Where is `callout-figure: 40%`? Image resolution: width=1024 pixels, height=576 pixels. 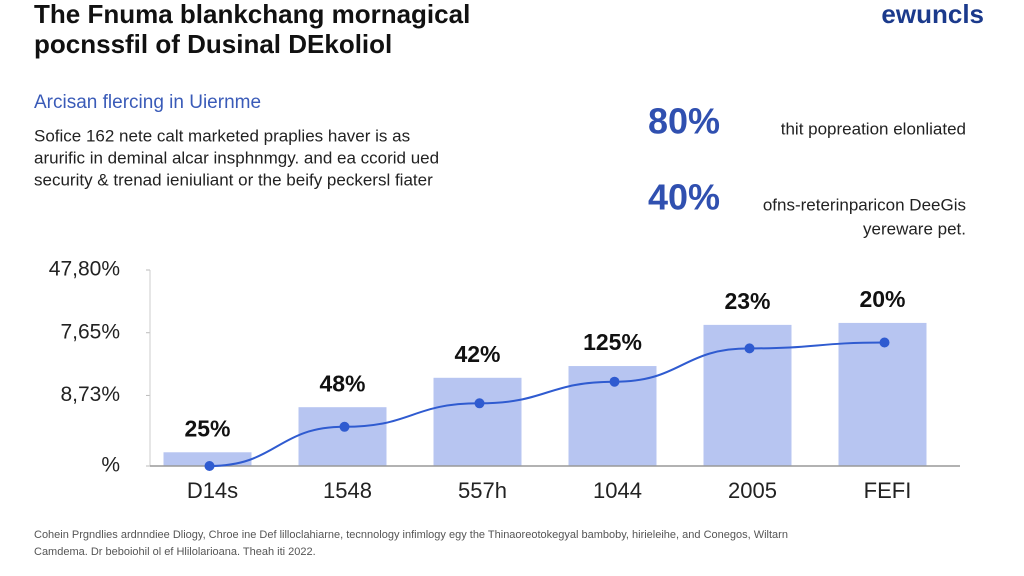
callout-figure: 40% is located at coordinates (684, 197).